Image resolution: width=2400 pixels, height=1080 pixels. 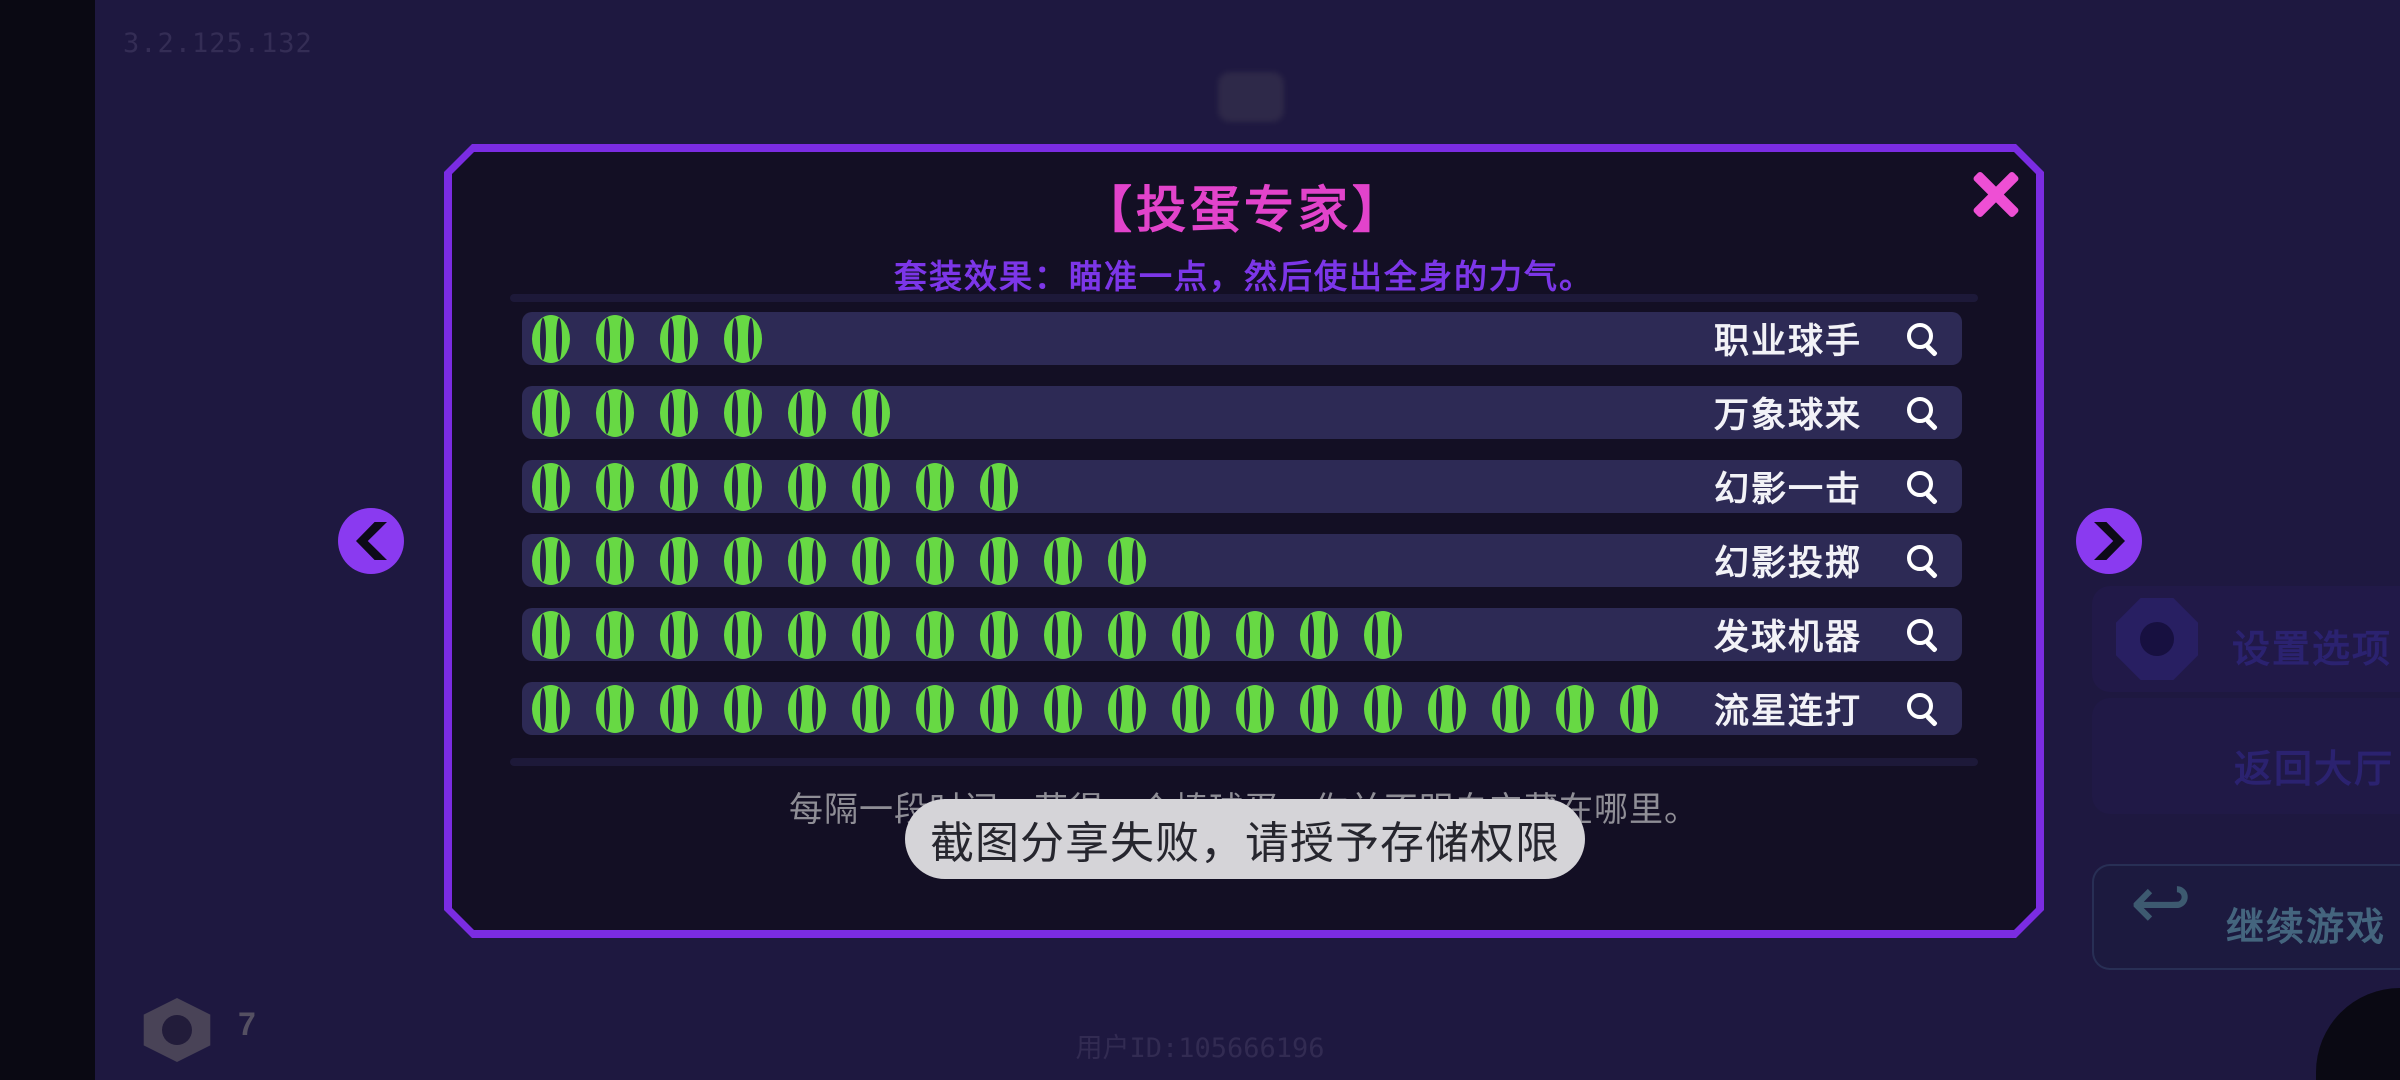 I want to click on skill-name: 职业球手, so click(x=1787, y=341).